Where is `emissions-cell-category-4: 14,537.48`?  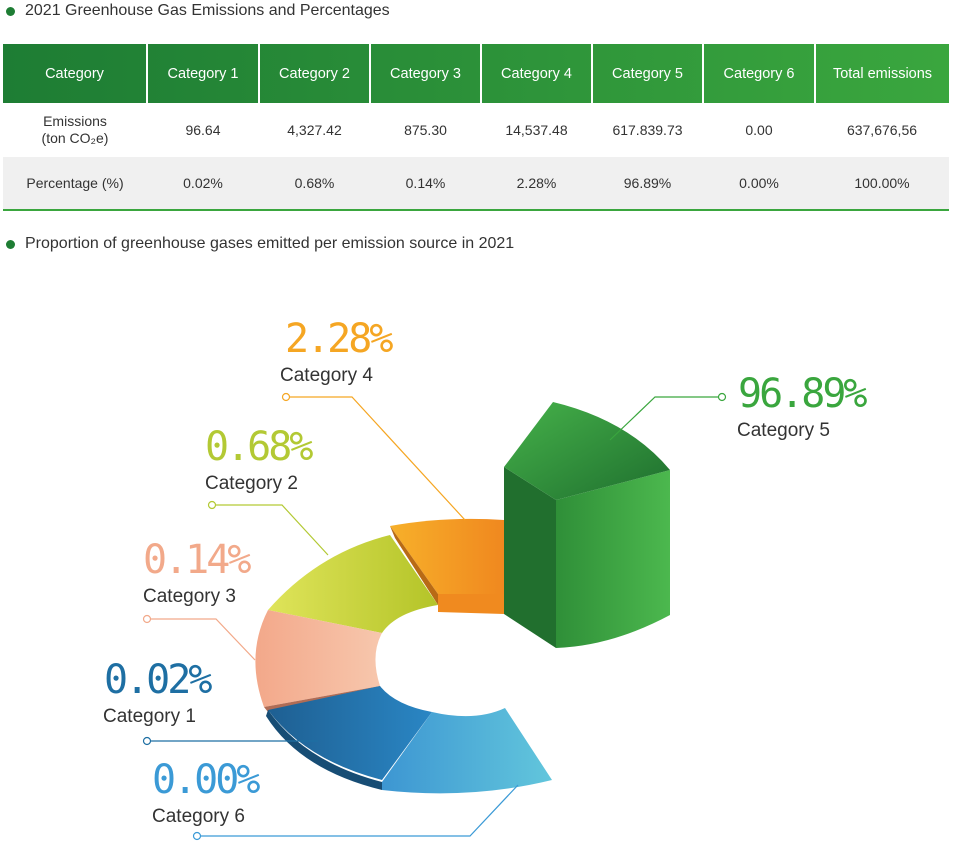 emissions-cell-category-4: 14,537.48 is located at coordinates (536, 130).